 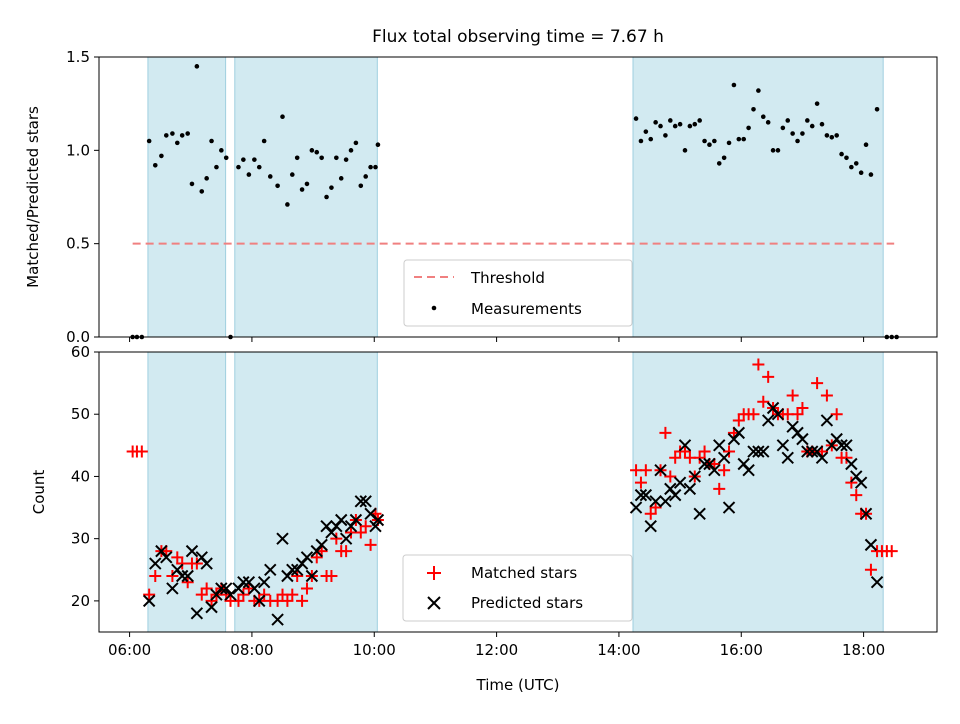 What do you see at coordinates (518, 685) in the screenshot?
I see `bottom-x-axis-label: Time (UTC)` at bounding box center [518, 685].